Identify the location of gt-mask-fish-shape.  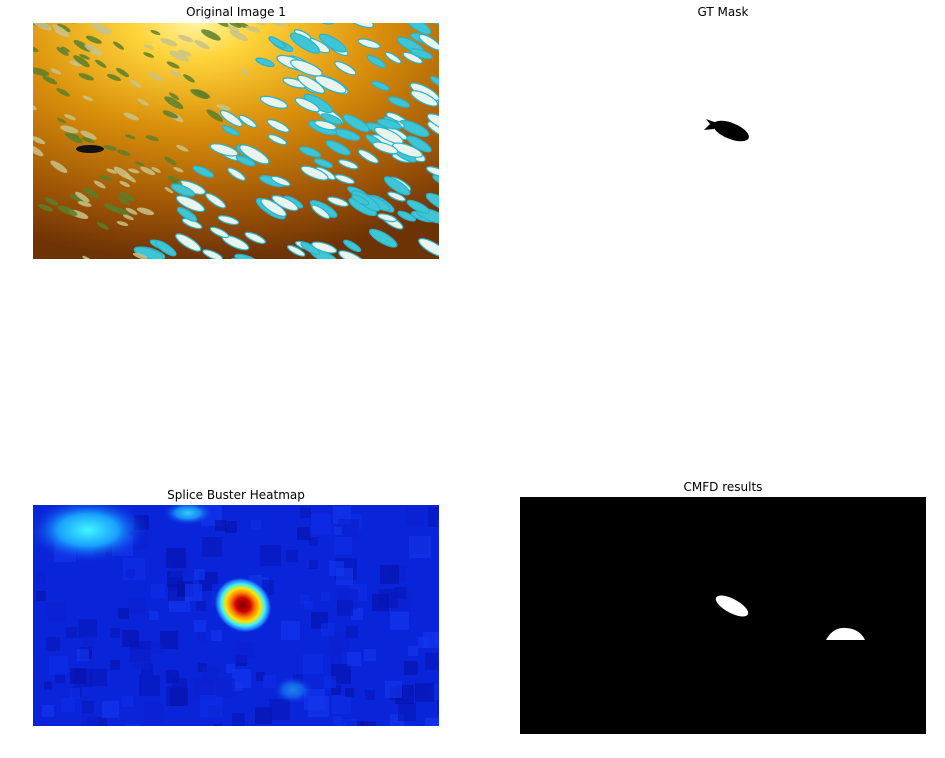
(726, 130).